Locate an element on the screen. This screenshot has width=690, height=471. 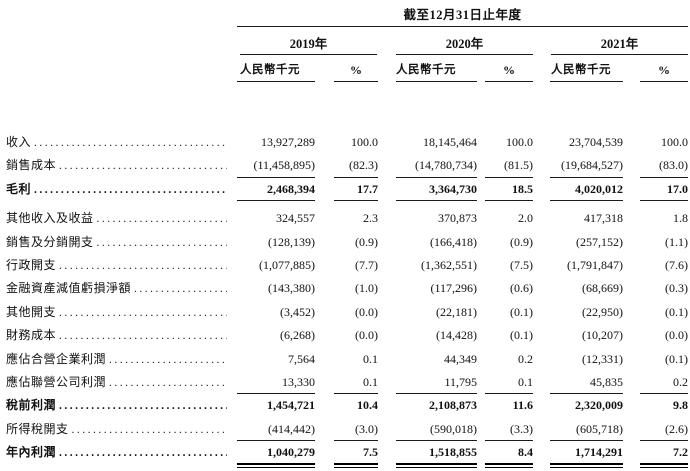
value-2020: 3,364,730 is located at coordinates (436, 190).